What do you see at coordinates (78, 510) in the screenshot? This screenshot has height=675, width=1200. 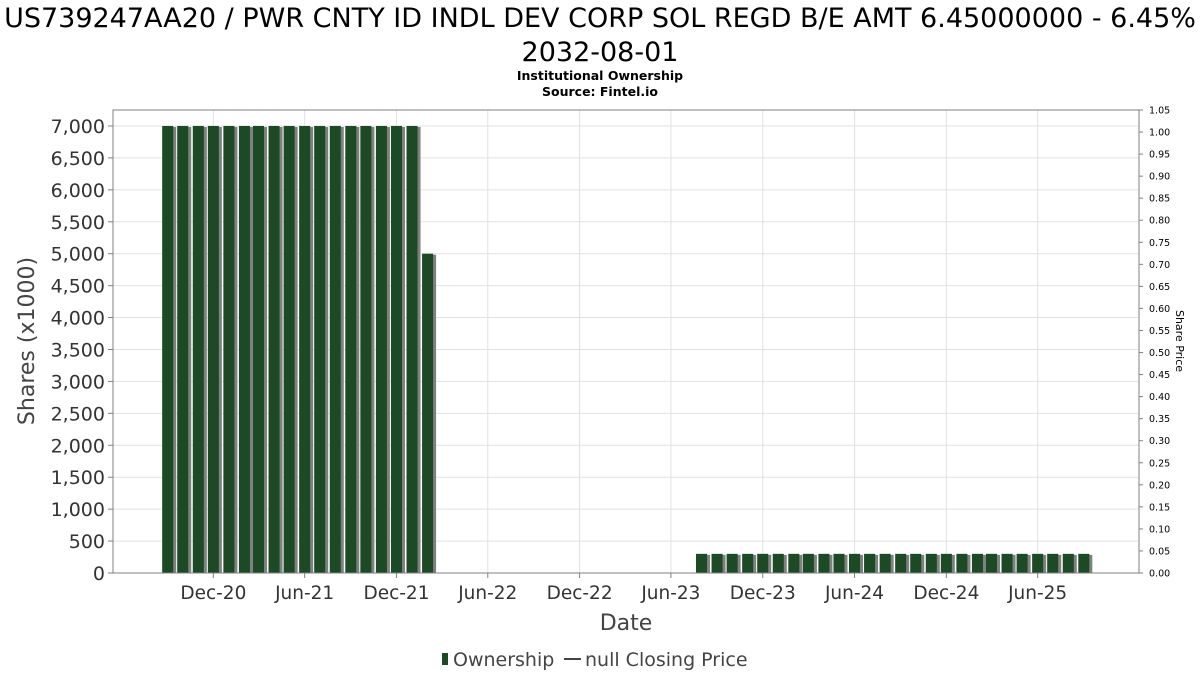 I see `y-tick-label: 1,000` at bounding box center [78, 510].